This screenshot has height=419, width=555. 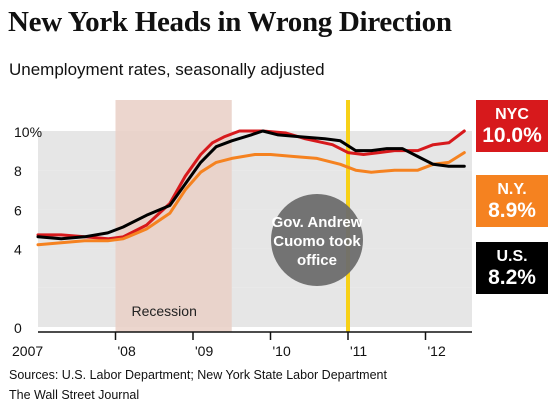 I want to click on badge-nyc-name: NYC, so click(x=512, y=114).